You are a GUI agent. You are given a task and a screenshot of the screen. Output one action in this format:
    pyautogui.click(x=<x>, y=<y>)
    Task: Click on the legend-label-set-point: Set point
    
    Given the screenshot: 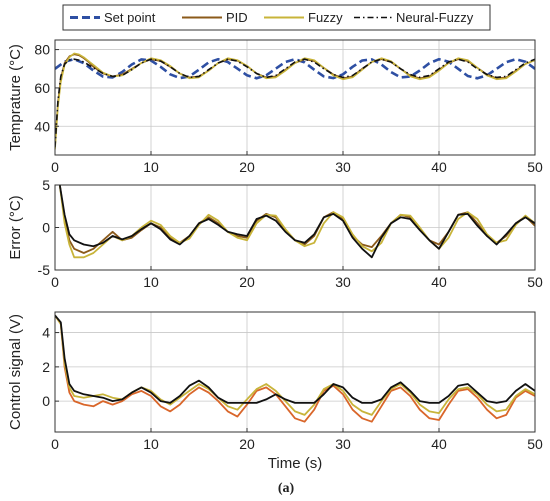 What is the action you would take?
    pyautogui.click(x=130, y=17)
    